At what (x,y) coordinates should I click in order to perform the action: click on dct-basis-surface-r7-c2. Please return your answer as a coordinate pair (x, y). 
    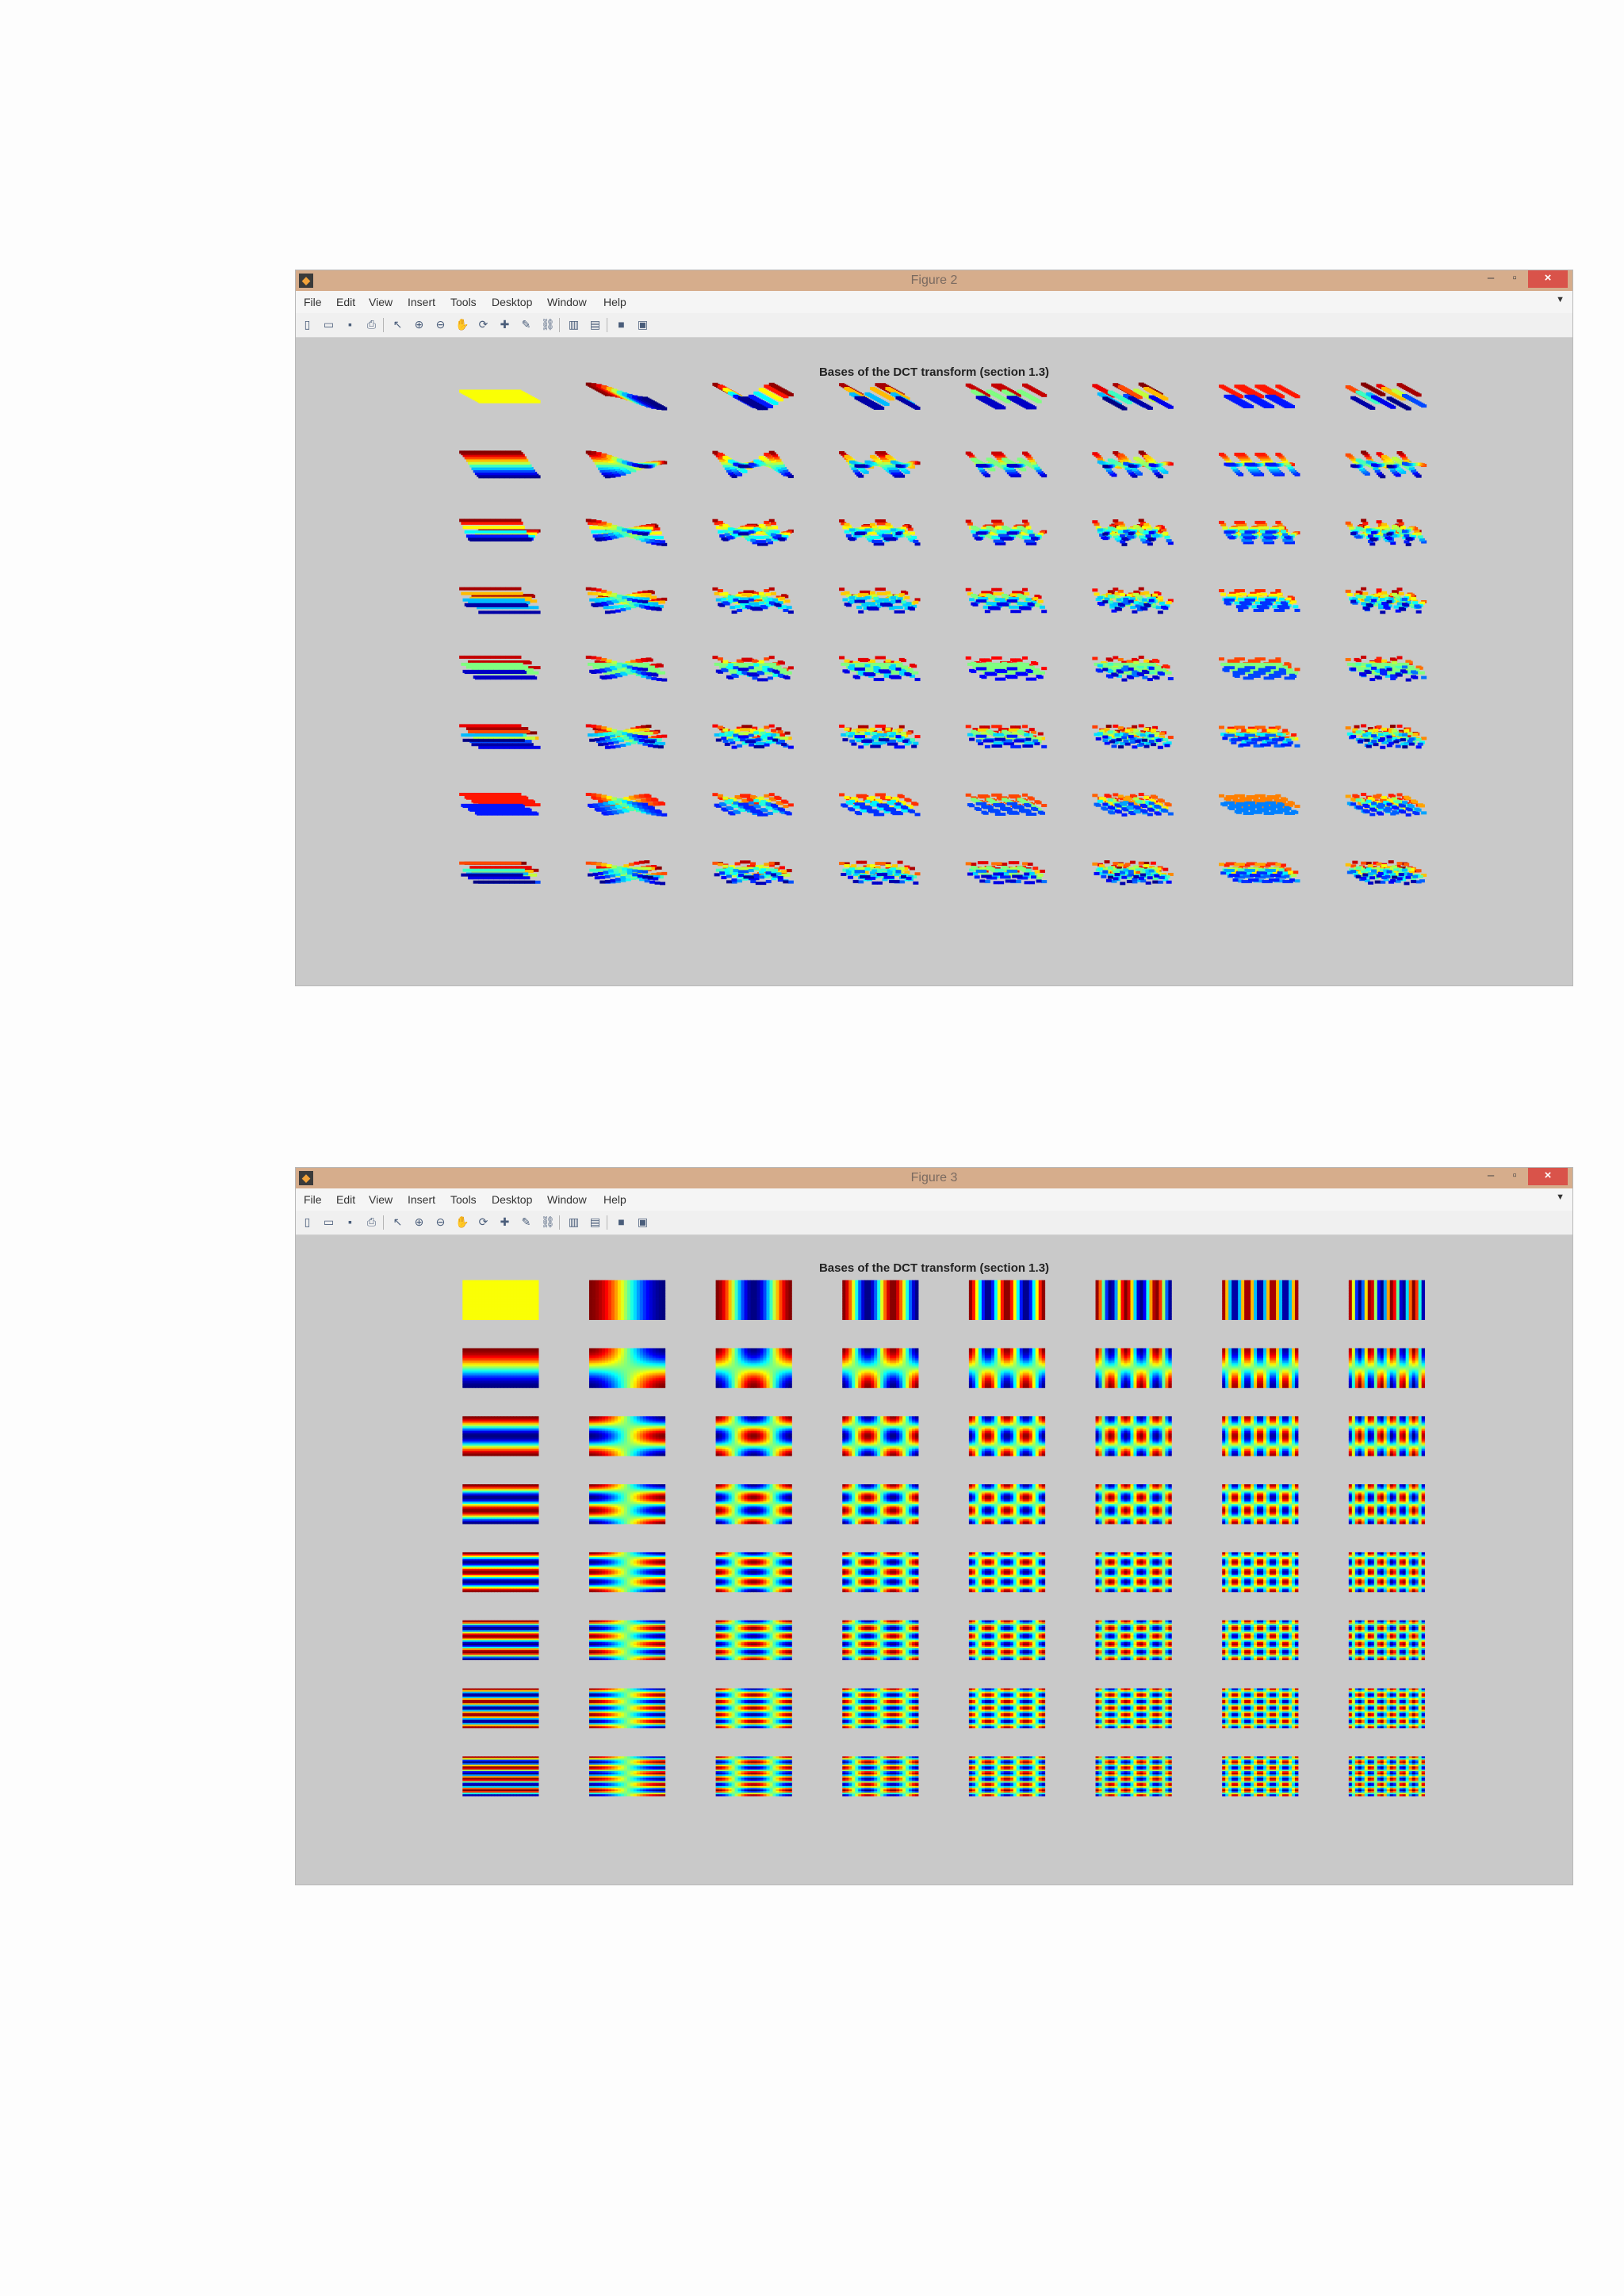
    Looking at the image, I should click on (753, 873).